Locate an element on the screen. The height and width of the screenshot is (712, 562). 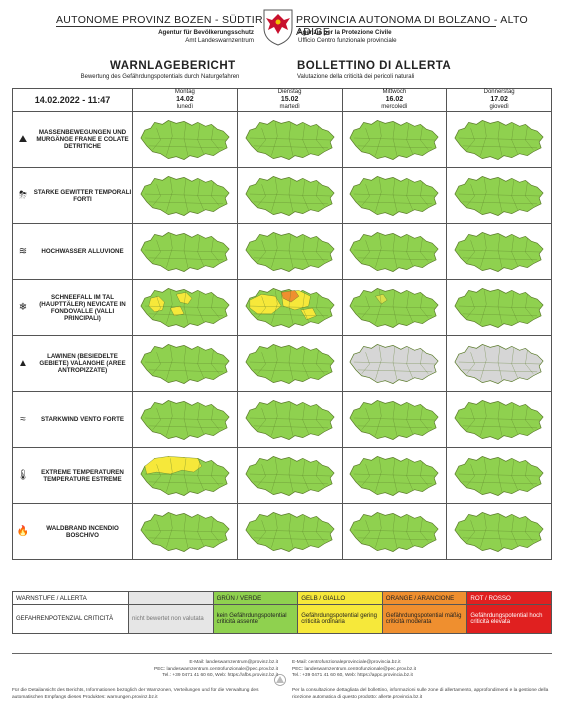
landslide-icon: ⛰ is located at coordinates (23, 139).